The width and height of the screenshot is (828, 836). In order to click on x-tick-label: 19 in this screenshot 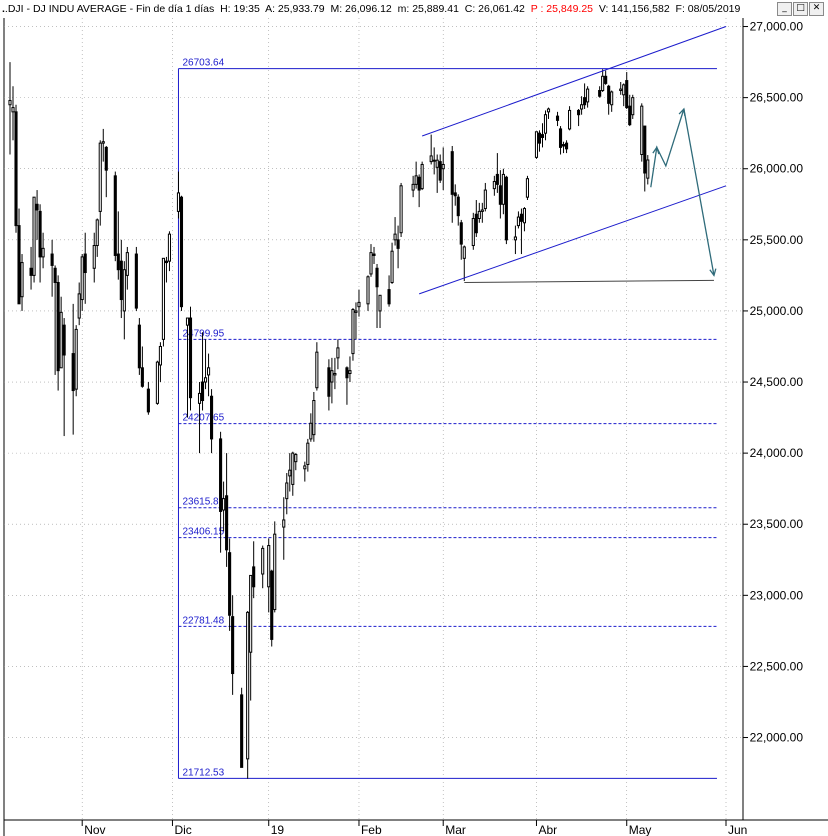, I will do `click(278, 829)`.